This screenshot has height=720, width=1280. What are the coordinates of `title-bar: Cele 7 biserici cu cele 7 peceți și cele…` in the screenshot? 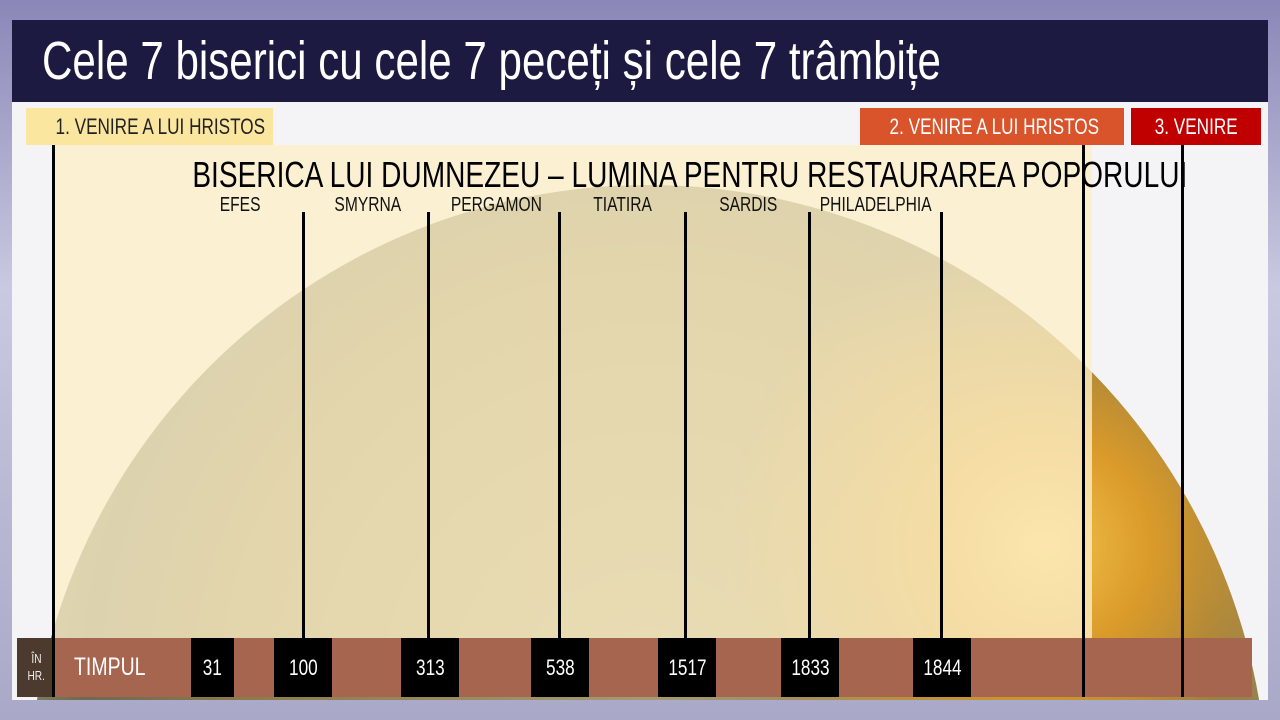 It's located at (640, 61).